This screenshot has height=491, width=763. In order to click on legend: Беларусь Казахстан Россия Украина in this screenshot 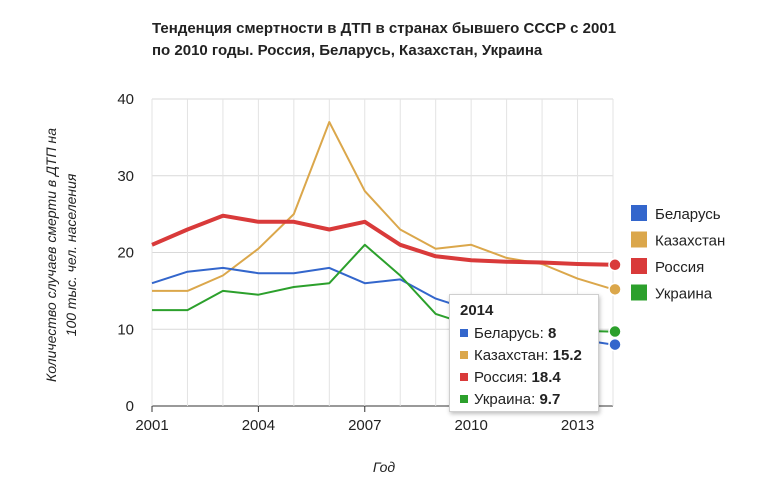, I will do `click(678, 254)`.